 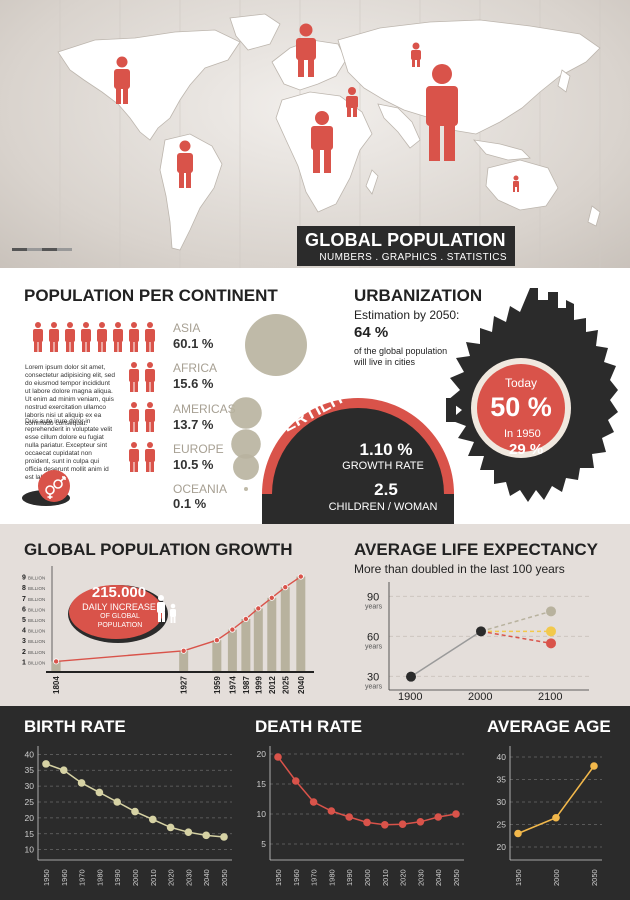 I want to click on today-value: 50 %, so click(x=521, y=407).